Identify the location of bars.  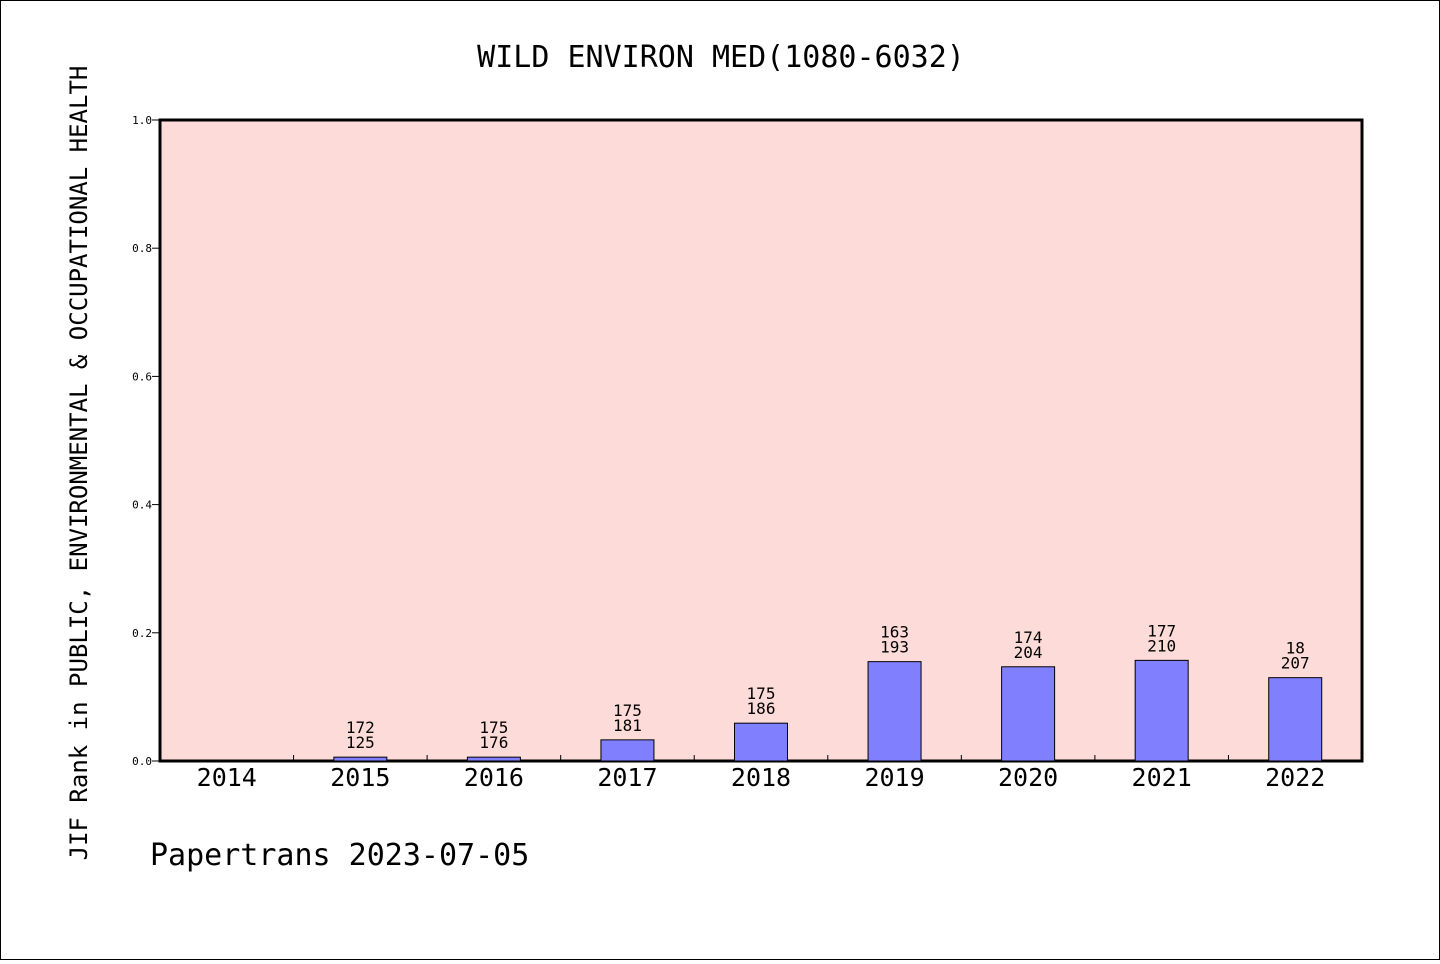
(828, 710).